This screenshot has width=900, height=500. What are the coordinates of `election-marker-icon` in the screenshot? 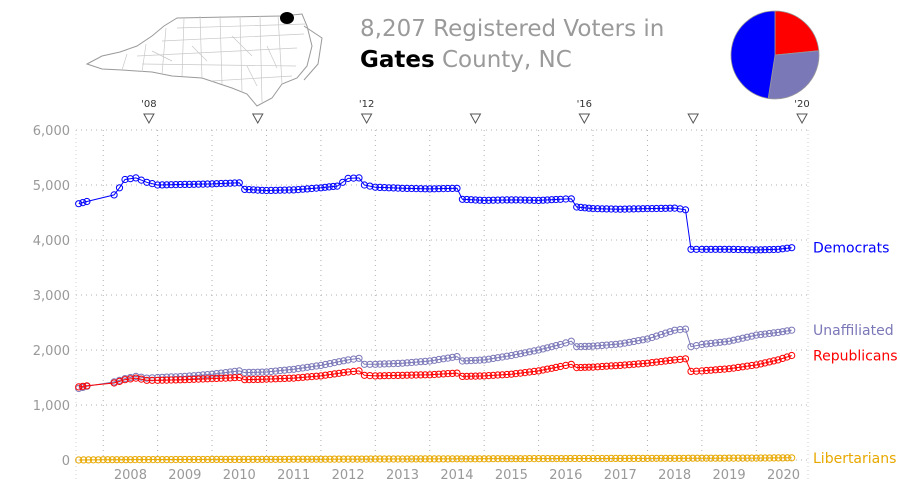 It's located at (149, 119).